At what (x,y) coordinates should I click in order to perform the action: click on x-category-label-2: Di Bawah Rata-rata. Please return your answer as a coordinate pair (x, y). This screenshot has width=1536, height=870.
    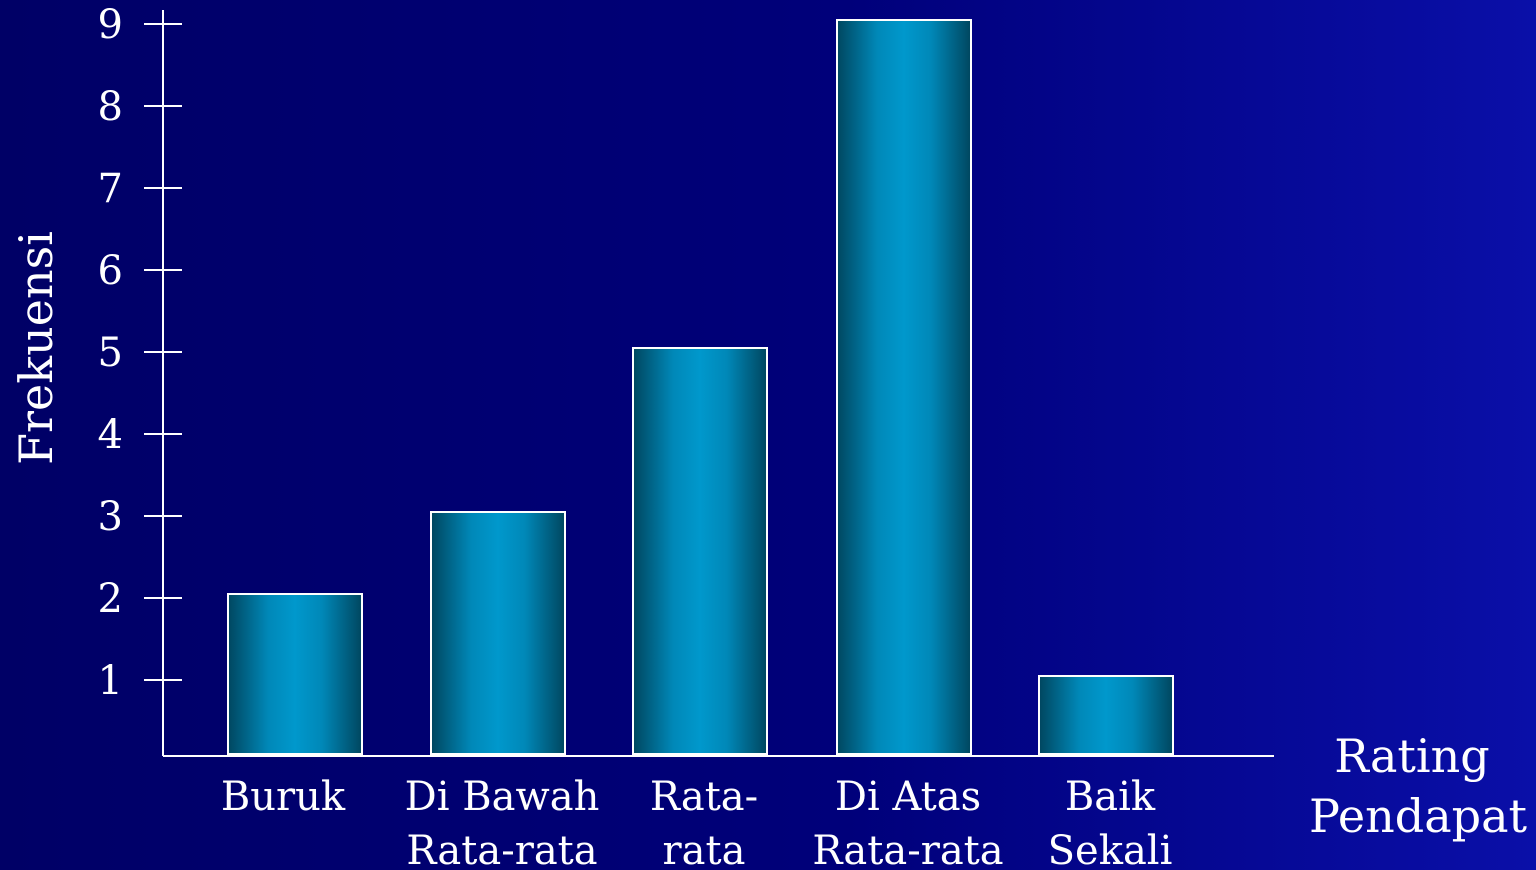
    Looking at the image, I should click on (502, 822).